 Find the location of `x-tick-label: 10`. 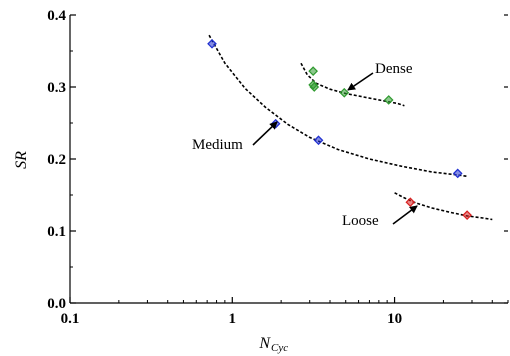

x-tick-label: 10 is located at coordinates (394, 319).